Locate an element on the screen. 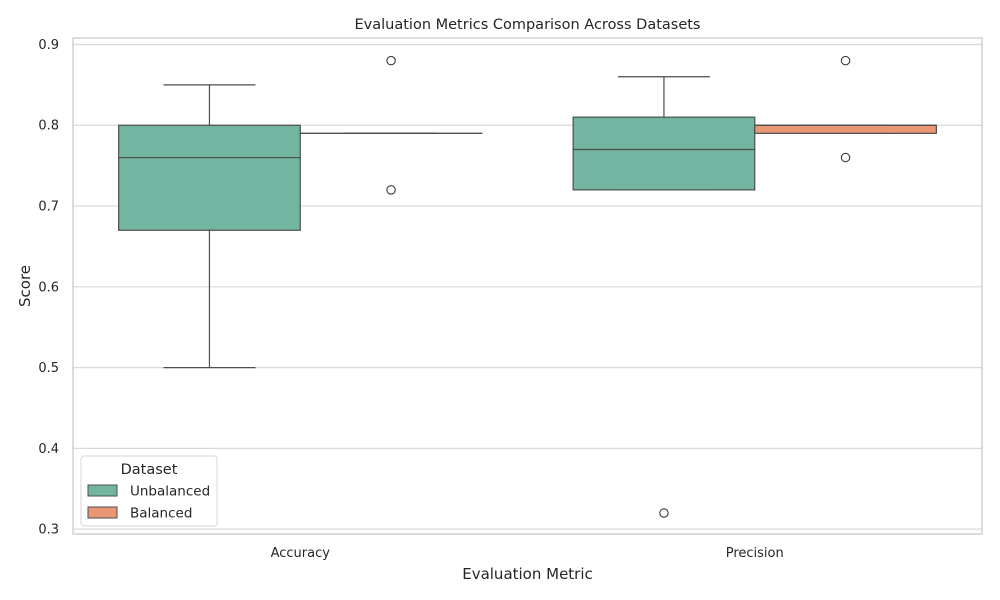  x-axis-ticks: Accuracy Precision is located at coordinates (527, 553).